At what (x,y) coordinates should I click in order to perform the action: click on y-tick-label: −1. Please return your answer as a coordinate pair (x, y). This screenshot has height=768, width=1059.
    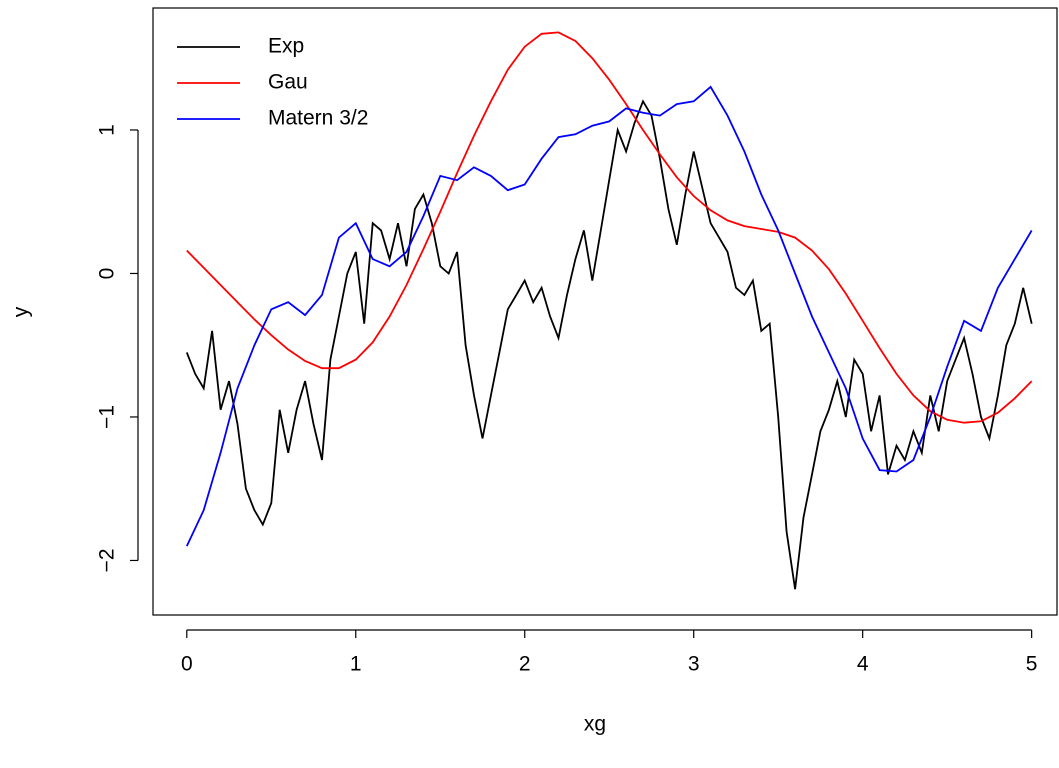
    Looking at the image, I should click on (107, 417).